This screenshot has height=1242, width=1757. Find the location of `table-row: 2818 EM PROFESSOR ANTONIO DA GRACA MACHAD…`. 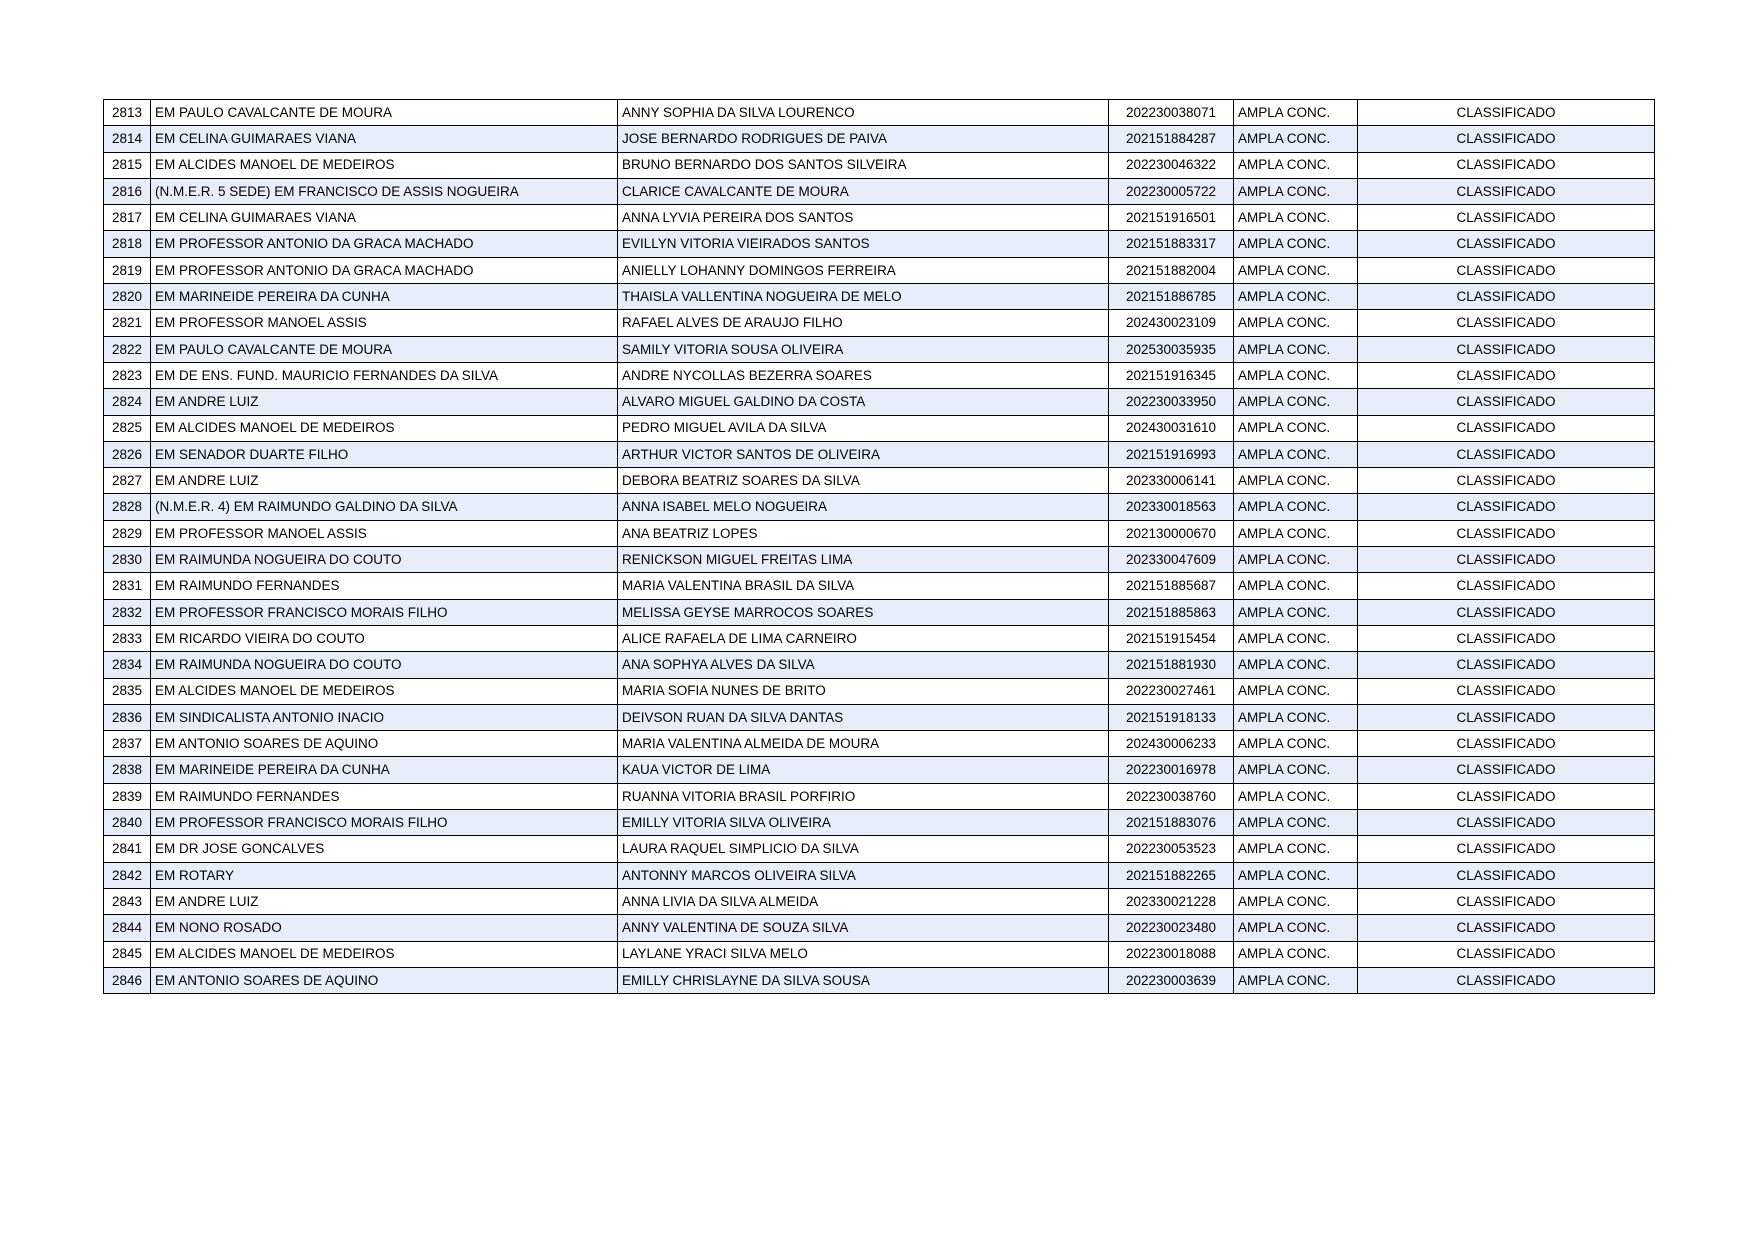

table-row: 2818 EM PROFESSOR ANTONIO DA GRACA MACHAD… is located at coordinates (879, 244).